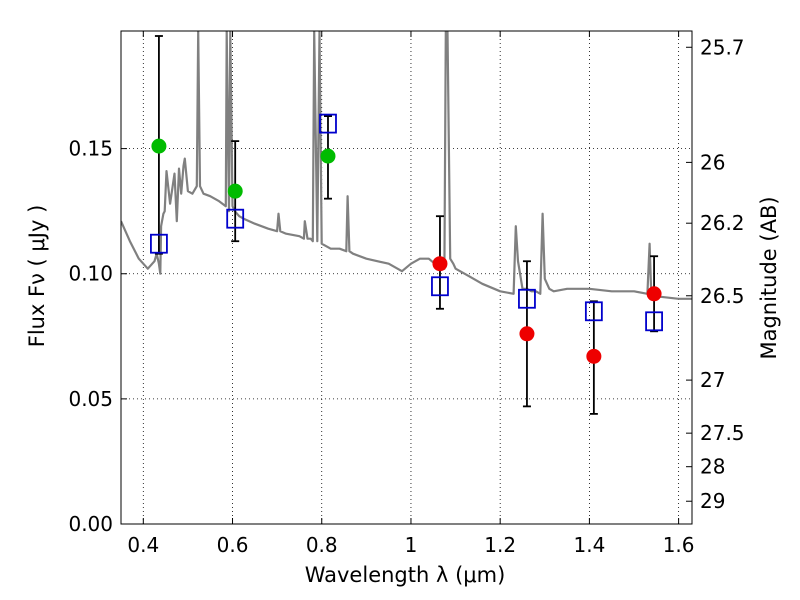 The height and width of the screenshot is (600, 800). I want to click on x-axis-label: Wavelength λ (μm), so click(405, 575).